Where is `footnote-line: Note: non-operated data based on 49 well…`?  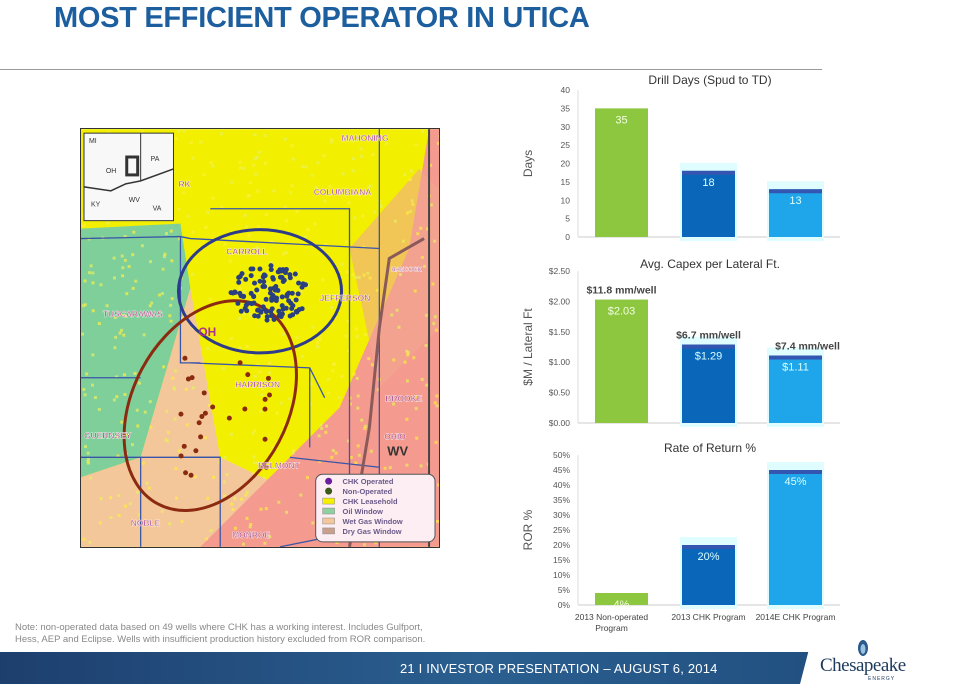 footnote-line: Note: non-operated data based on 49 well… is located at coordinates (219, 627).